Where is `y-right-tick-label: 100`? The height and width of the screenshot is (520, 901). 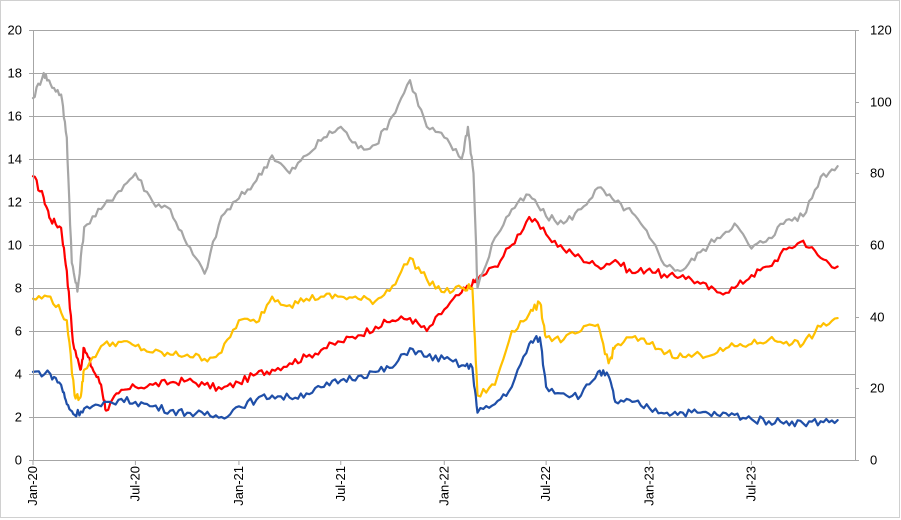
y-right-tick-label: 100 is located at coordinates (881, 102).